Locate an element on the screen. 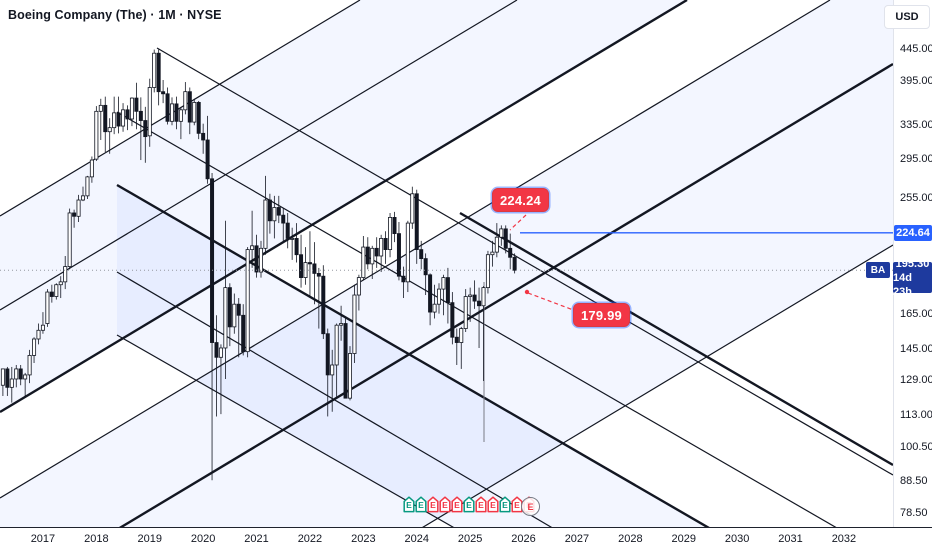  year-tick: 2018 is located at coordinates (96, 539).